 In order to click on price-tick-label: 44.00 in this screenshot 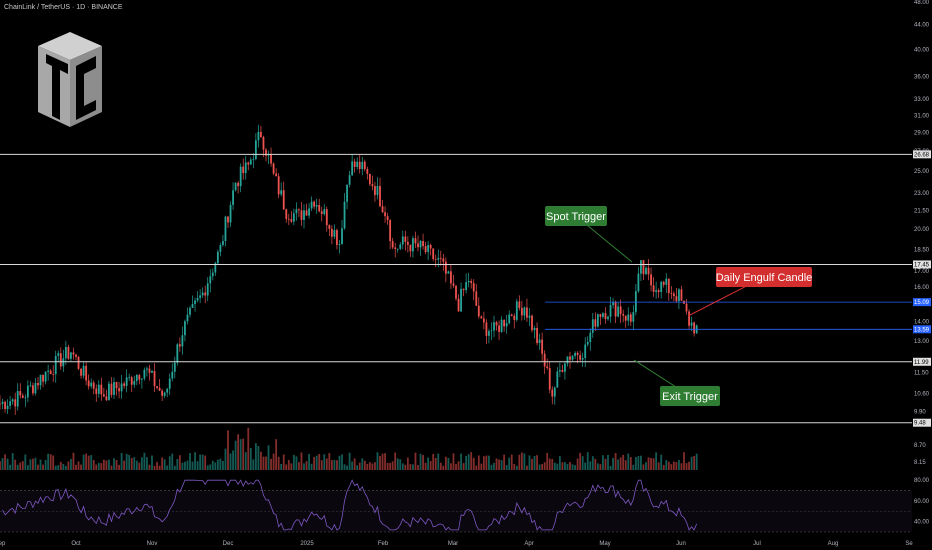, I will do `click(922, 26)`.